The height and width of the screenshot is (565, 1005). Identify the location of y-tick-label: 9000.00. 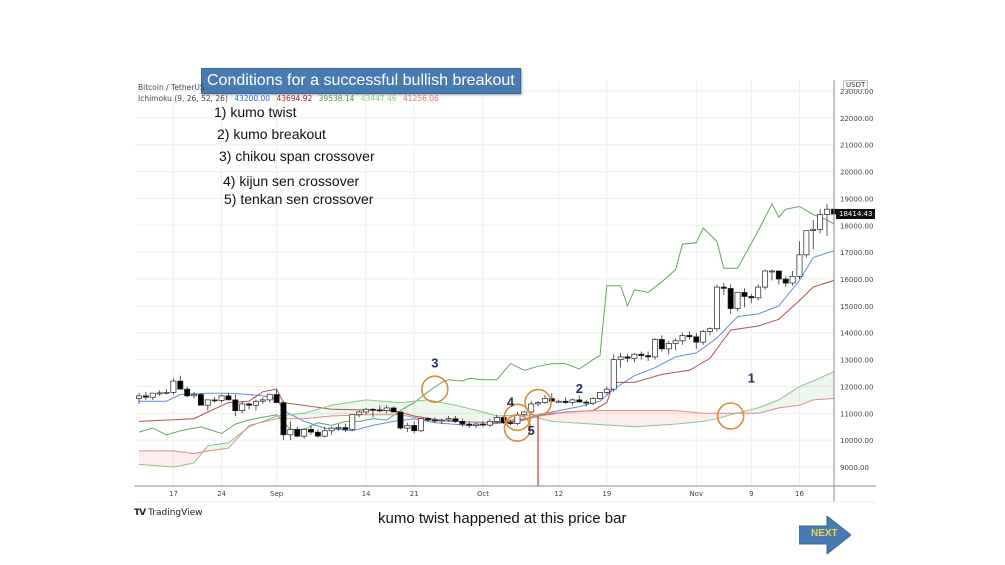
(854, 468).